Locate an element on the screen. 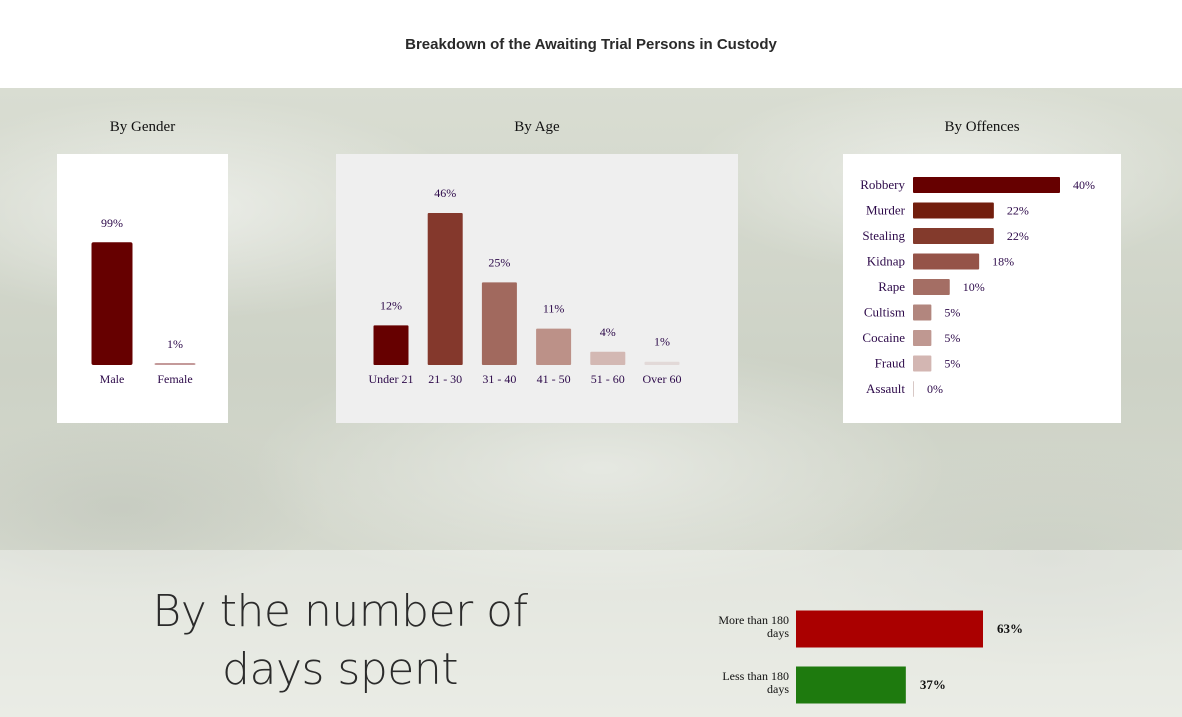 Image resolution: width=1182 pixels, height=717 pixels. offence-category-label-robbery: Robbery is located at coordinates (882, 184).